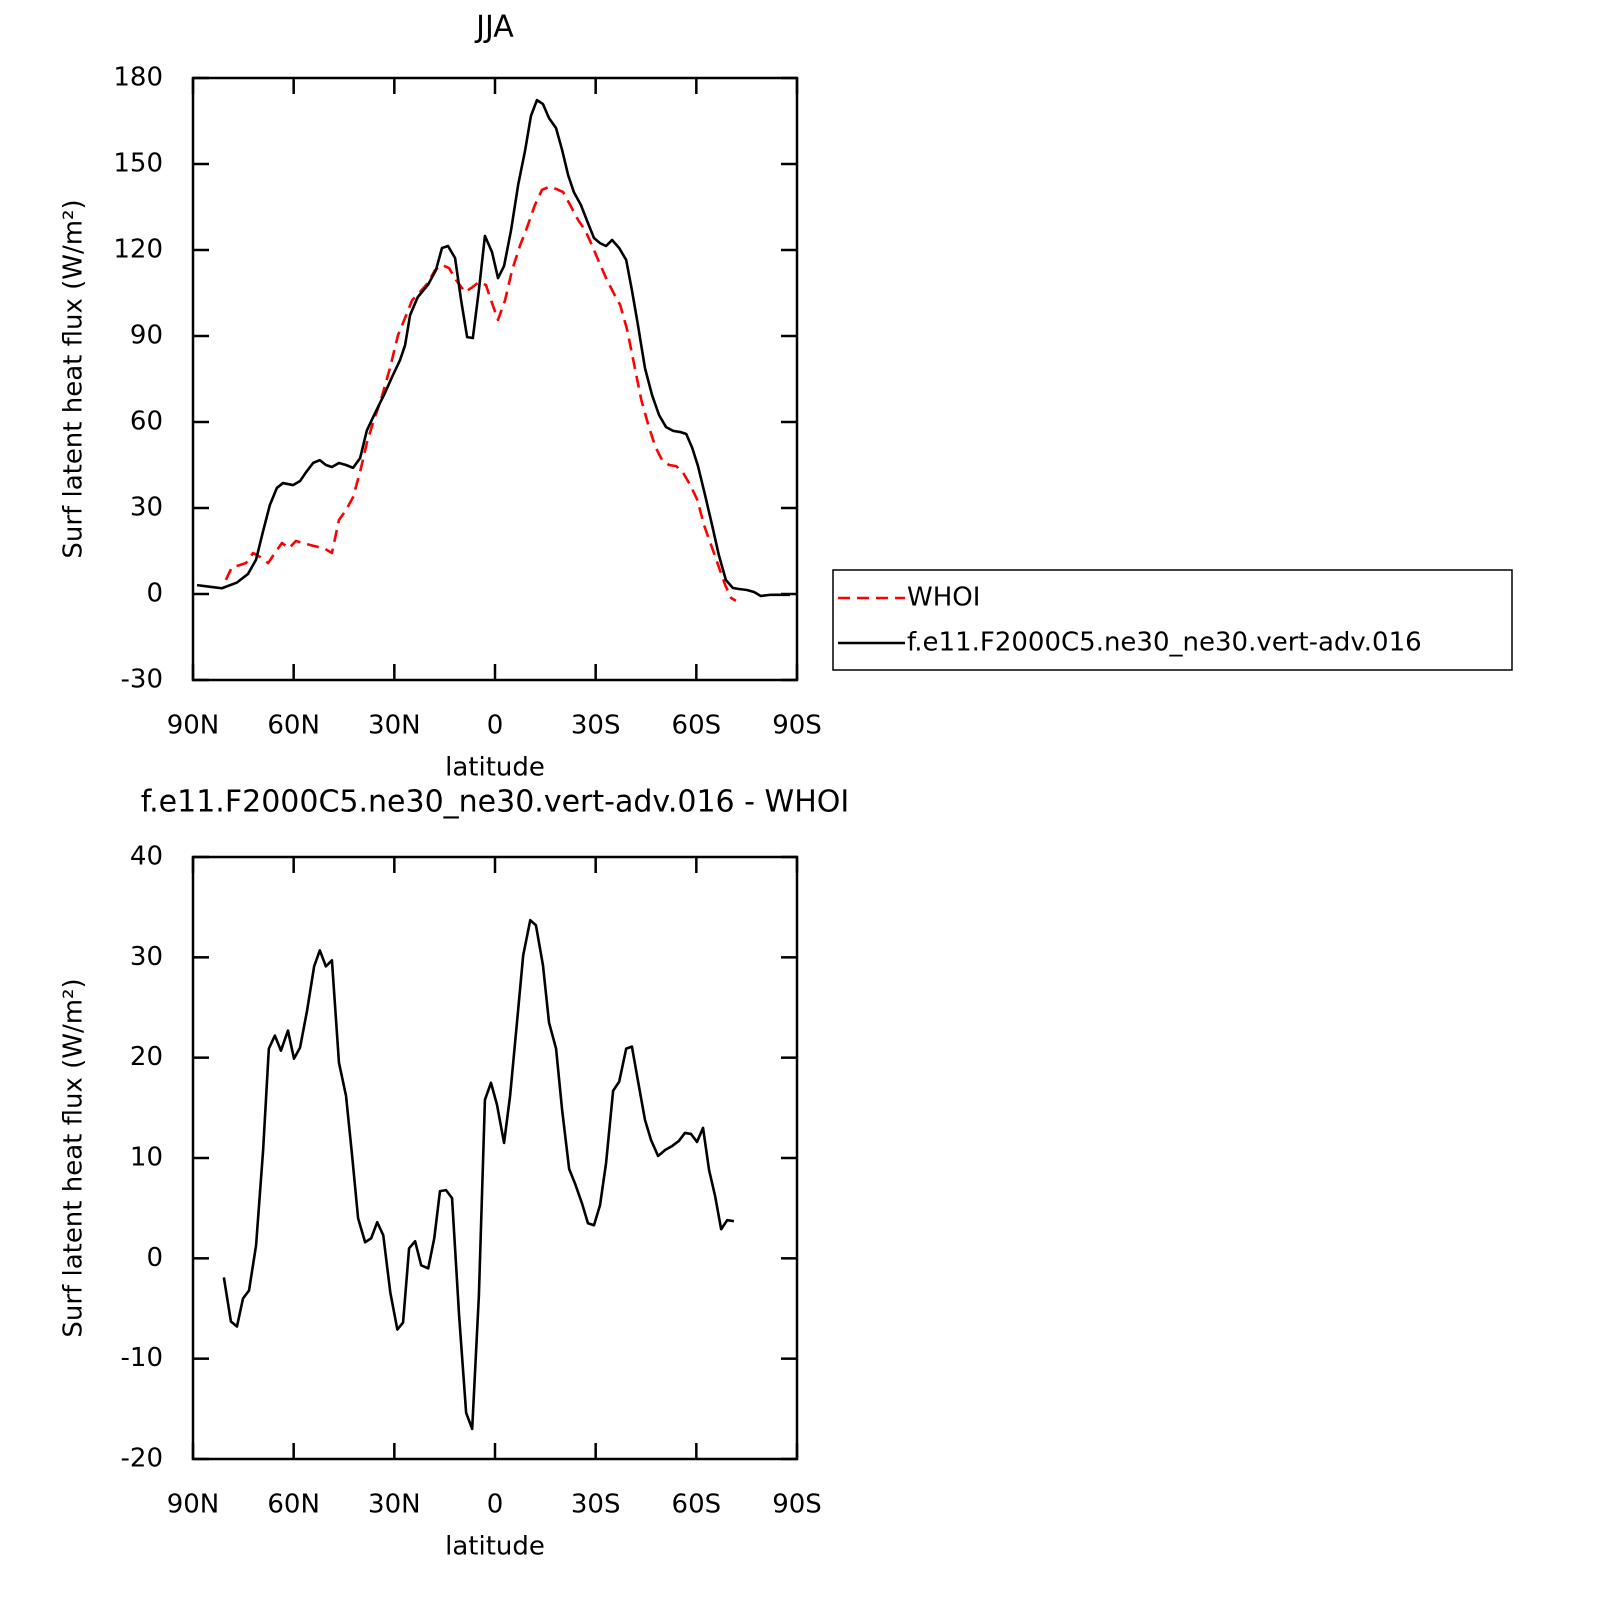  What do you see at coordinates (142, 1459) in the screenshot?
I see `y-tick-label: -20` at bounding box center [142, 1459].